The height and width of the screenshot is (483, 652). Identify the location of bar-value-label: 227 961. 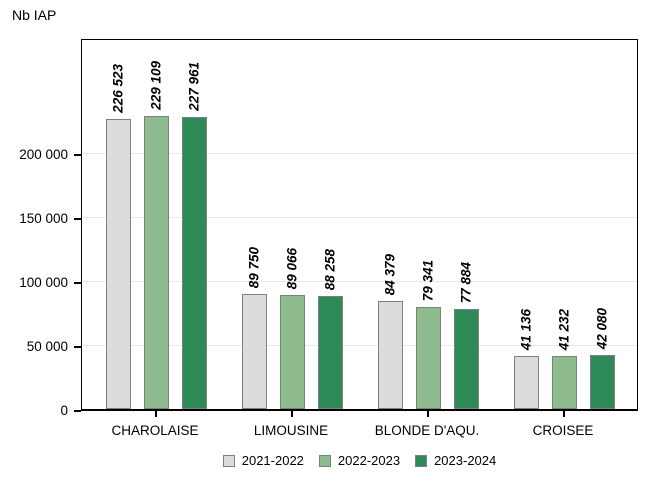
(194, 86).